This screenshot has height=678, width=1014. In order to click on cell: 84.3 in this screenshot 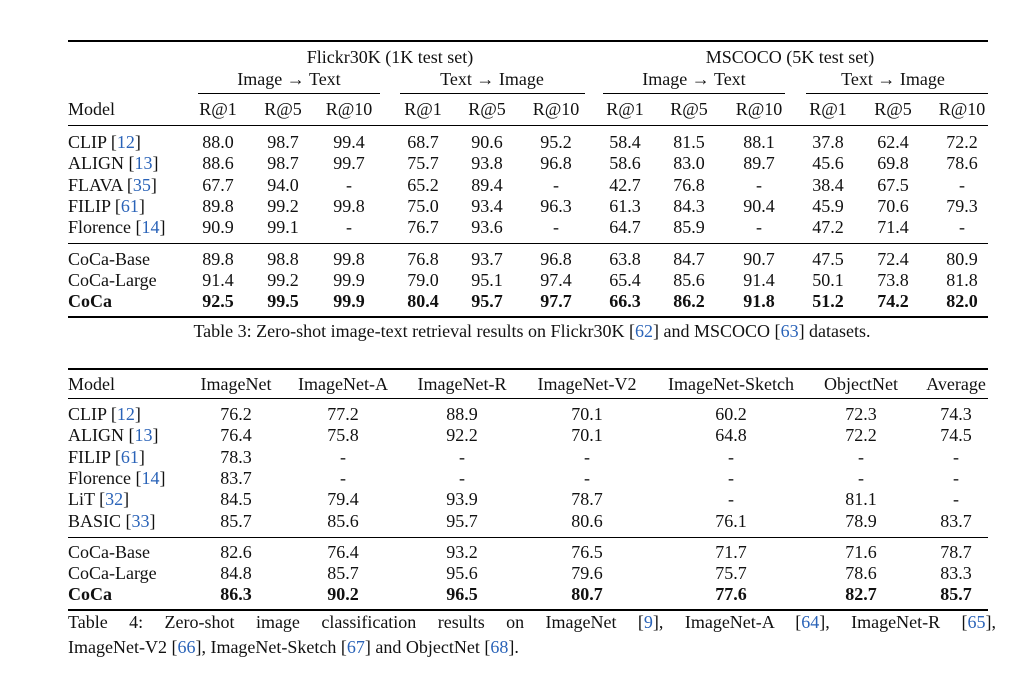, I will do `click(689, 206)`.